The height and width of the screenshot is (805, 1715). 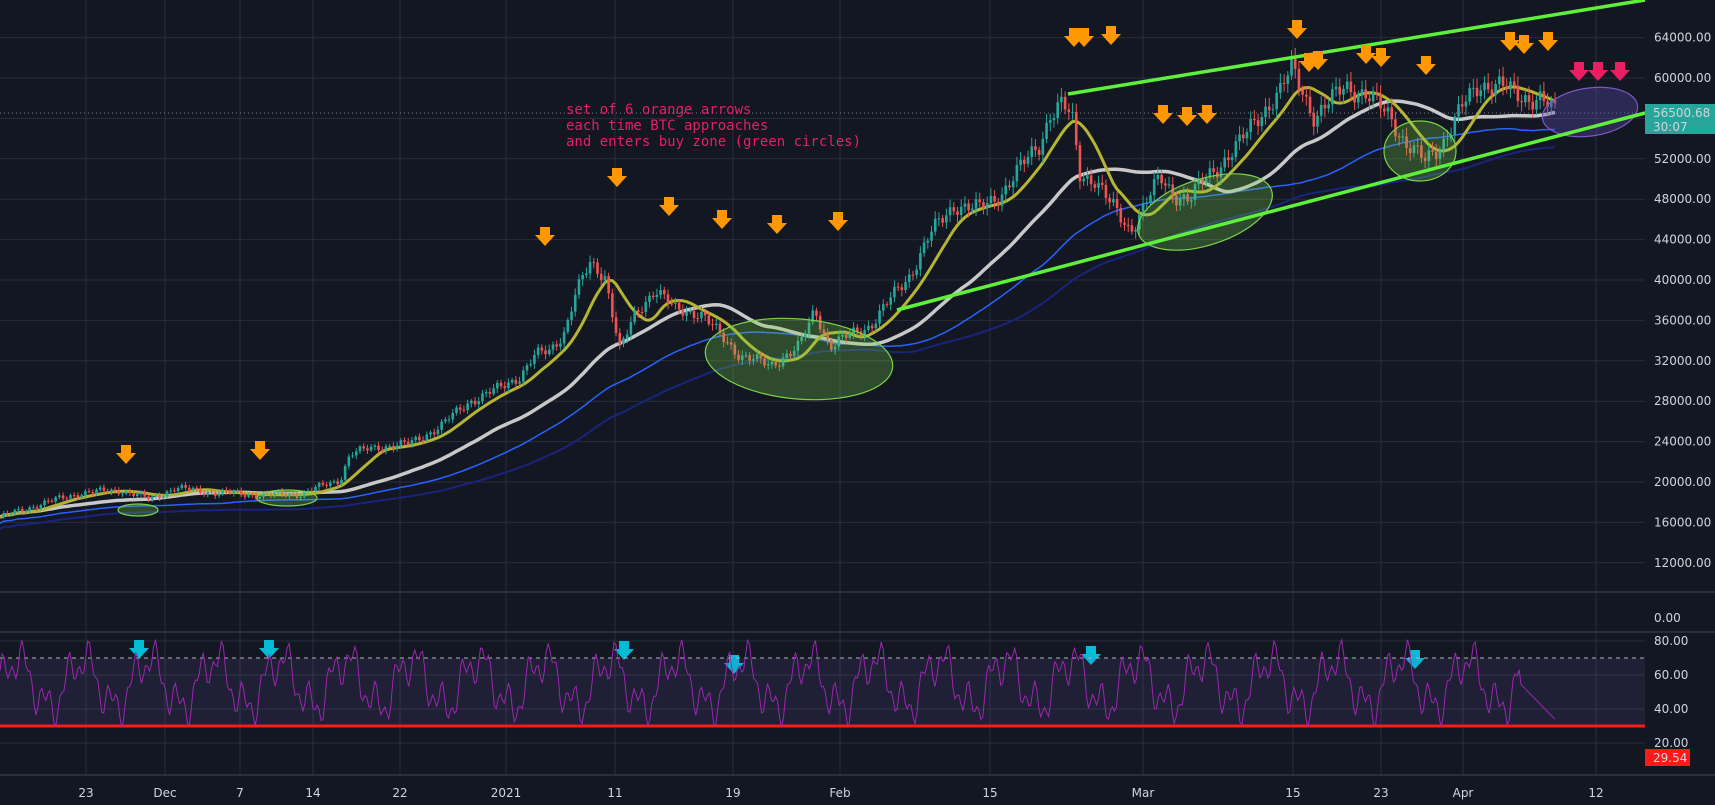 I want to click on x-tick-label-6: 11, so click(x=614, y=793).